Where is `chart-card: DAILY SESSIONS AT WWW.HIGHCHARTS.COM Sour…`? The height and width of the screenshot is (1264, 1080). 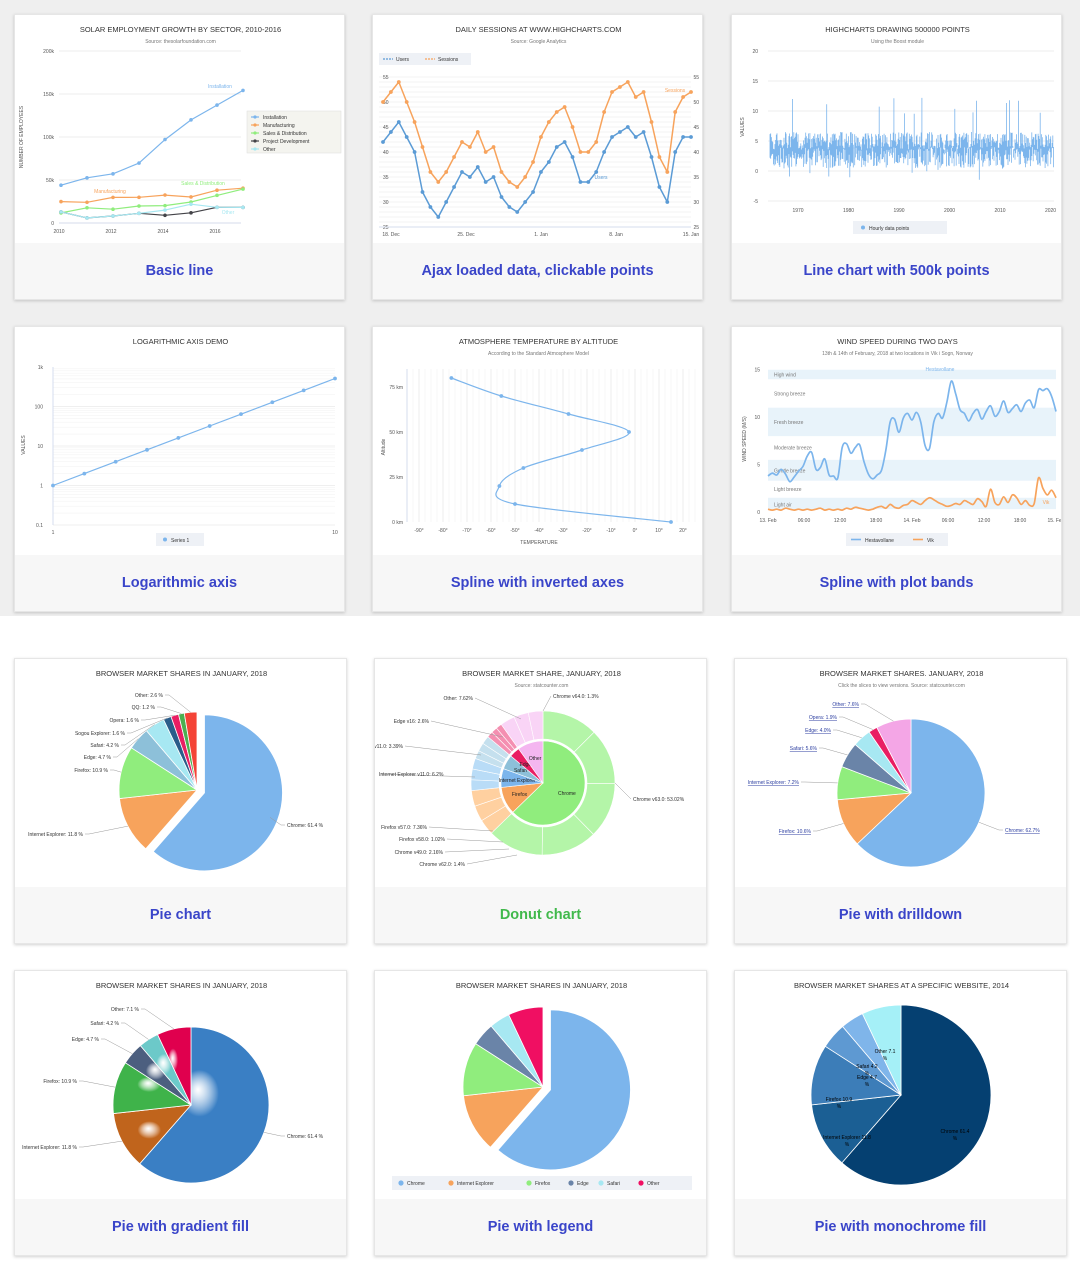 chart-card: DAILY SESSIONS AT WWW.HIGHCHARTS.COM Sour… is located at coordinates (537, 157).